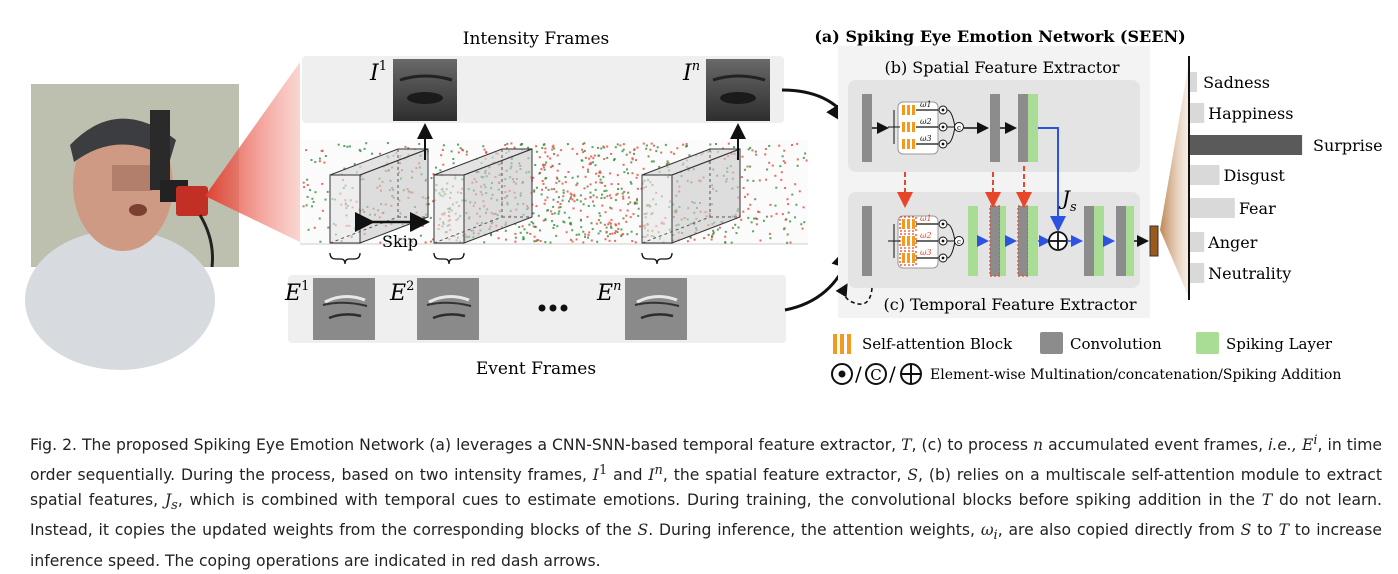  What do you see at coordinates (401, 292) in the screenshot?
I see `event-label-2: E2` at bounding box center [401, 292].